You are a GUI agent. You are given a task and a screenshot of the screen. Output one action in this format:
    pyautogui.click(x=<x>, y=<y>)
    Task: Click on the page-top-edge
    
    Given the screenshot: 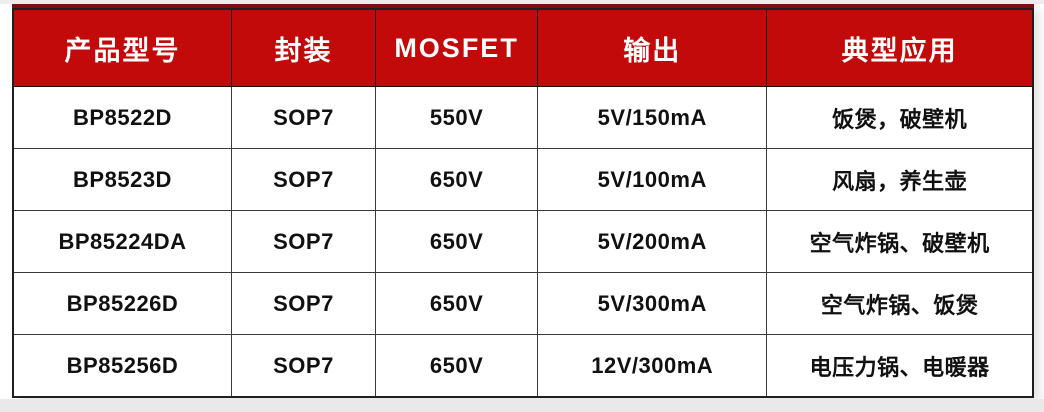 What is the action you would take?
    pyautogui.click(x=522, y=2)
    